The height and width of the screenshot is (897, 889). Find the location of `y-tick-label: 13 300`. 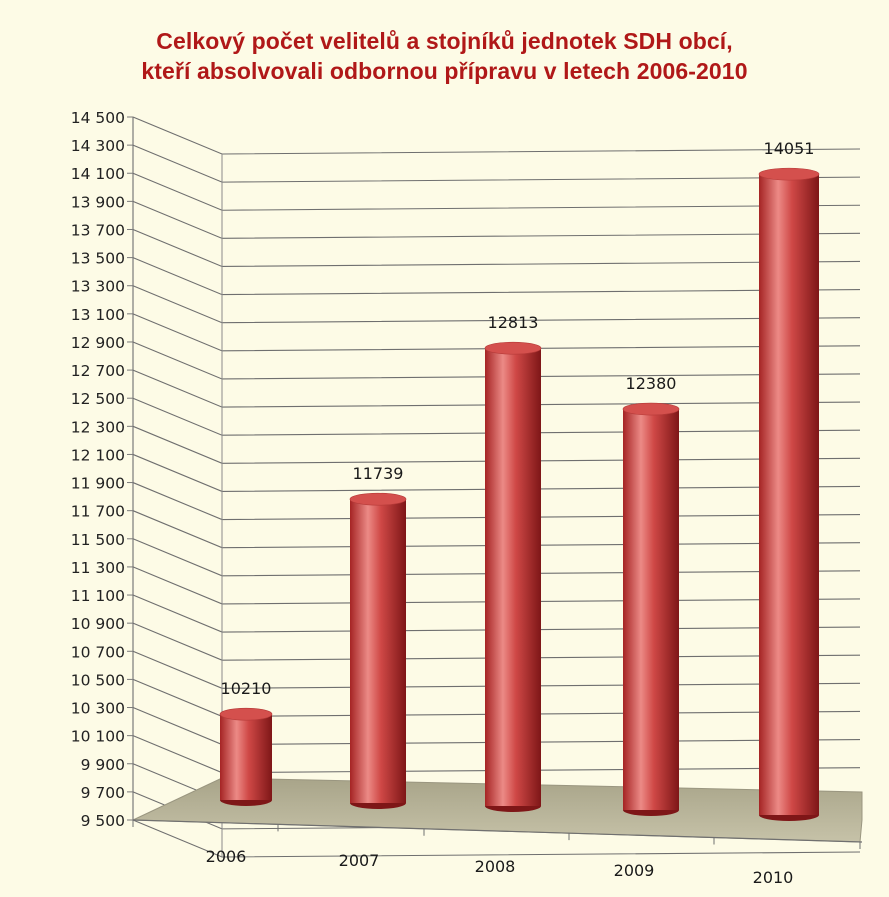

y-tick-label: 13 300 is located at coordinates (98, 287).